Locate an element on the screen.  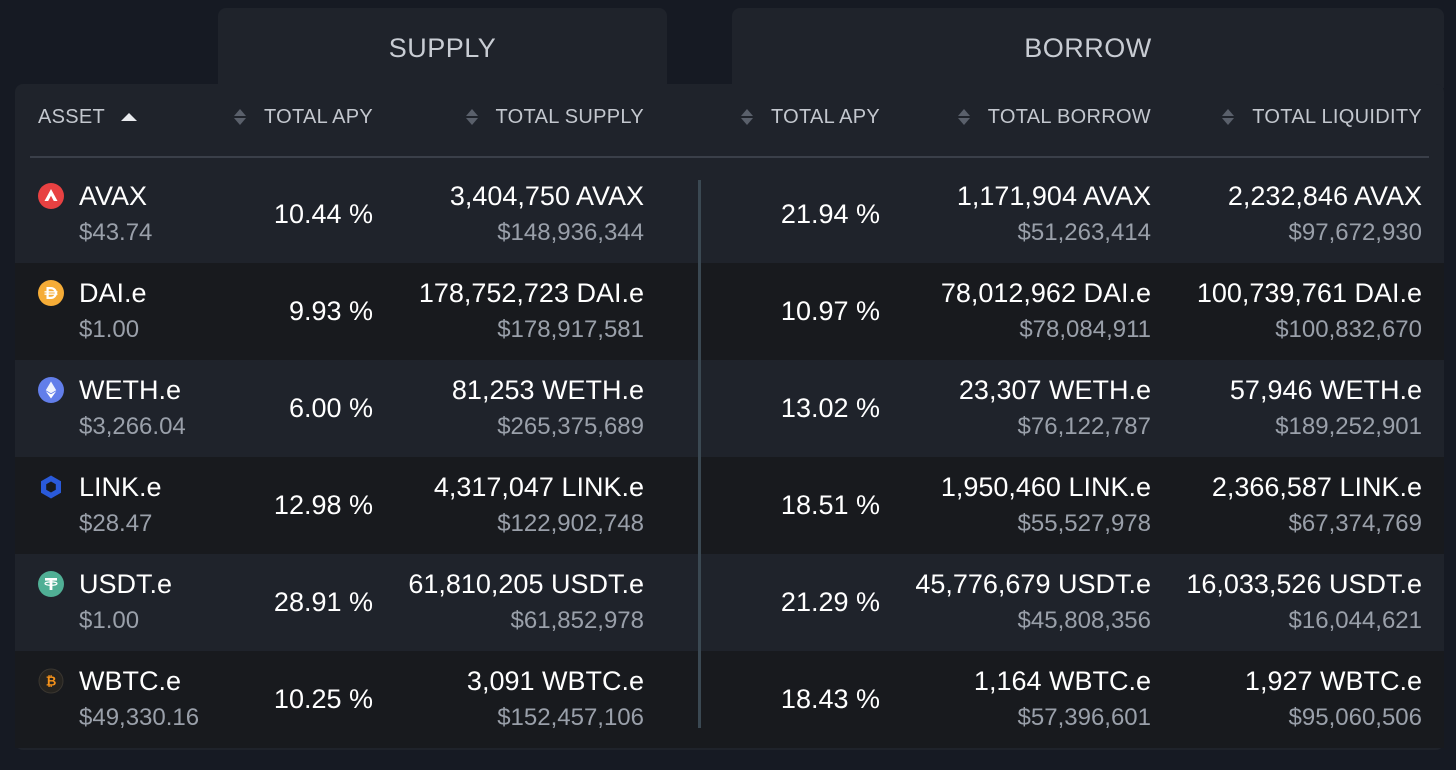
supply-amount: 4,317,047 LINK.e is located at coordinates (538, 487).